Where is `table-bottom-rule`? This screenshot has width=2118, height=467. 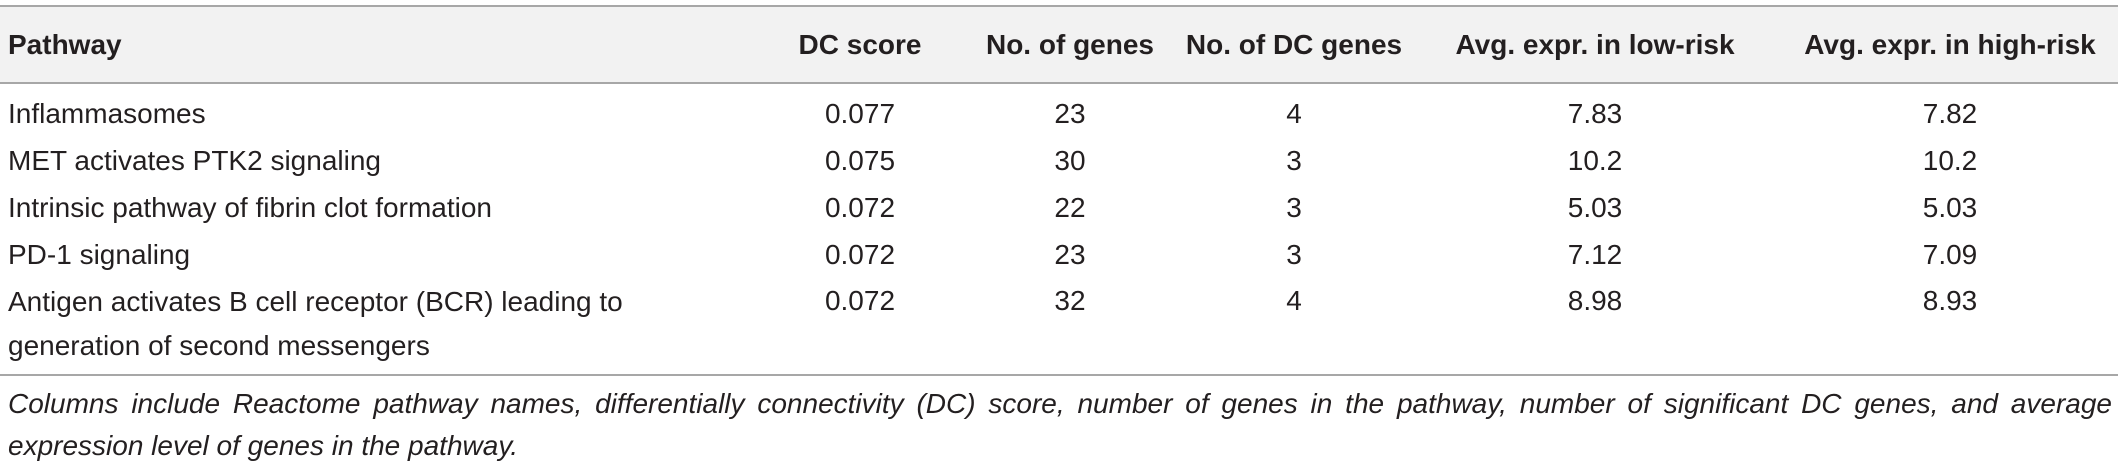 table-bottom-rule is located at coordinates (1059, 375).